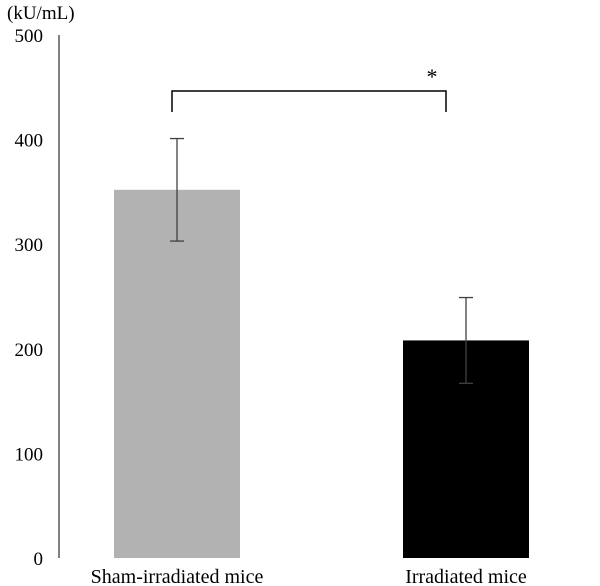 The image size is (600, 586). I want to click on y-tick-label: 0, so click(39, 559).